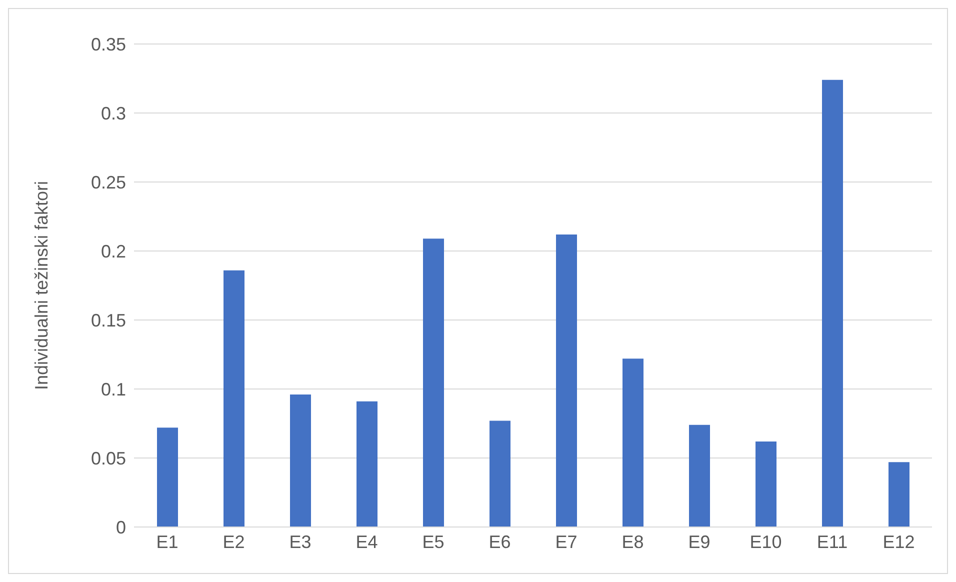 The width and height of the screenshot is (956, 582). I want to click on x-tick-label: E2, so click(233, 542).